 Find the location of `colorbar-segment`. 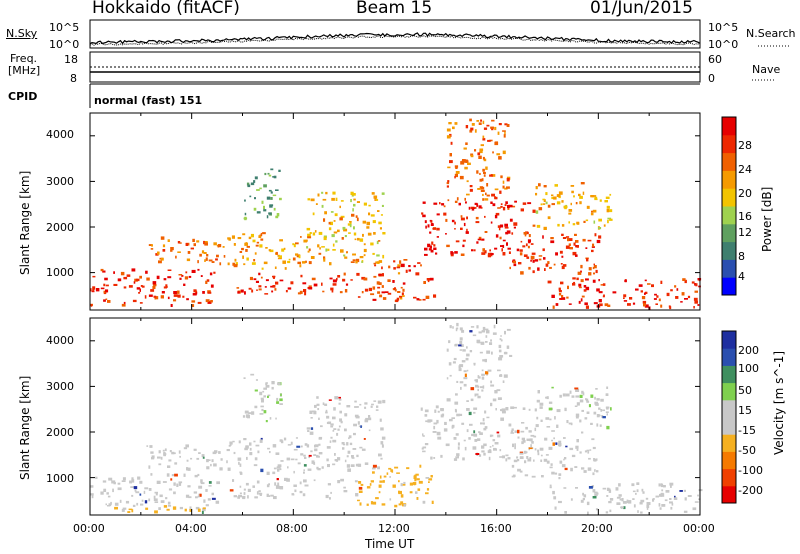

colorbar-segment is located at coordinates (729, 215).